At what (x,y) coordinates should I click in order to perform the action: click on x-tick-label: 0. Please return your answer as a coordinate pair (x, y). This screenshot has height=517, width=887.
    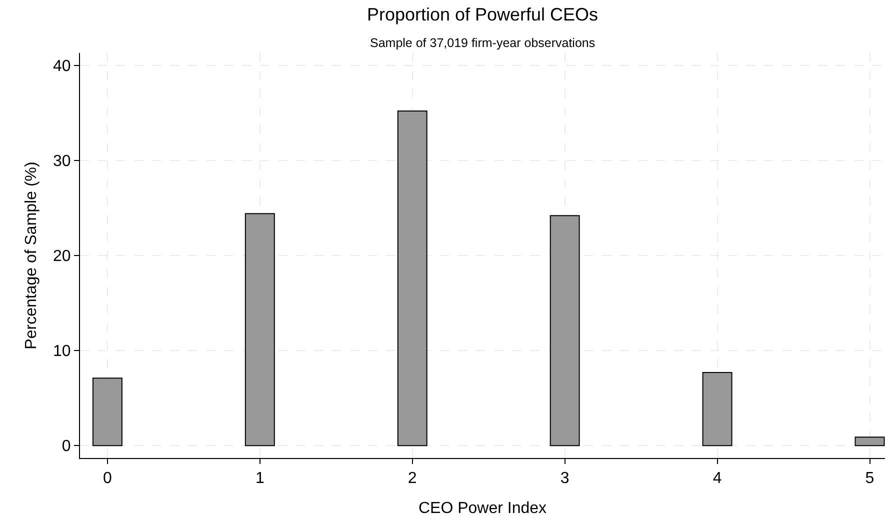
    Looking at the image, I should click on (107, 479).